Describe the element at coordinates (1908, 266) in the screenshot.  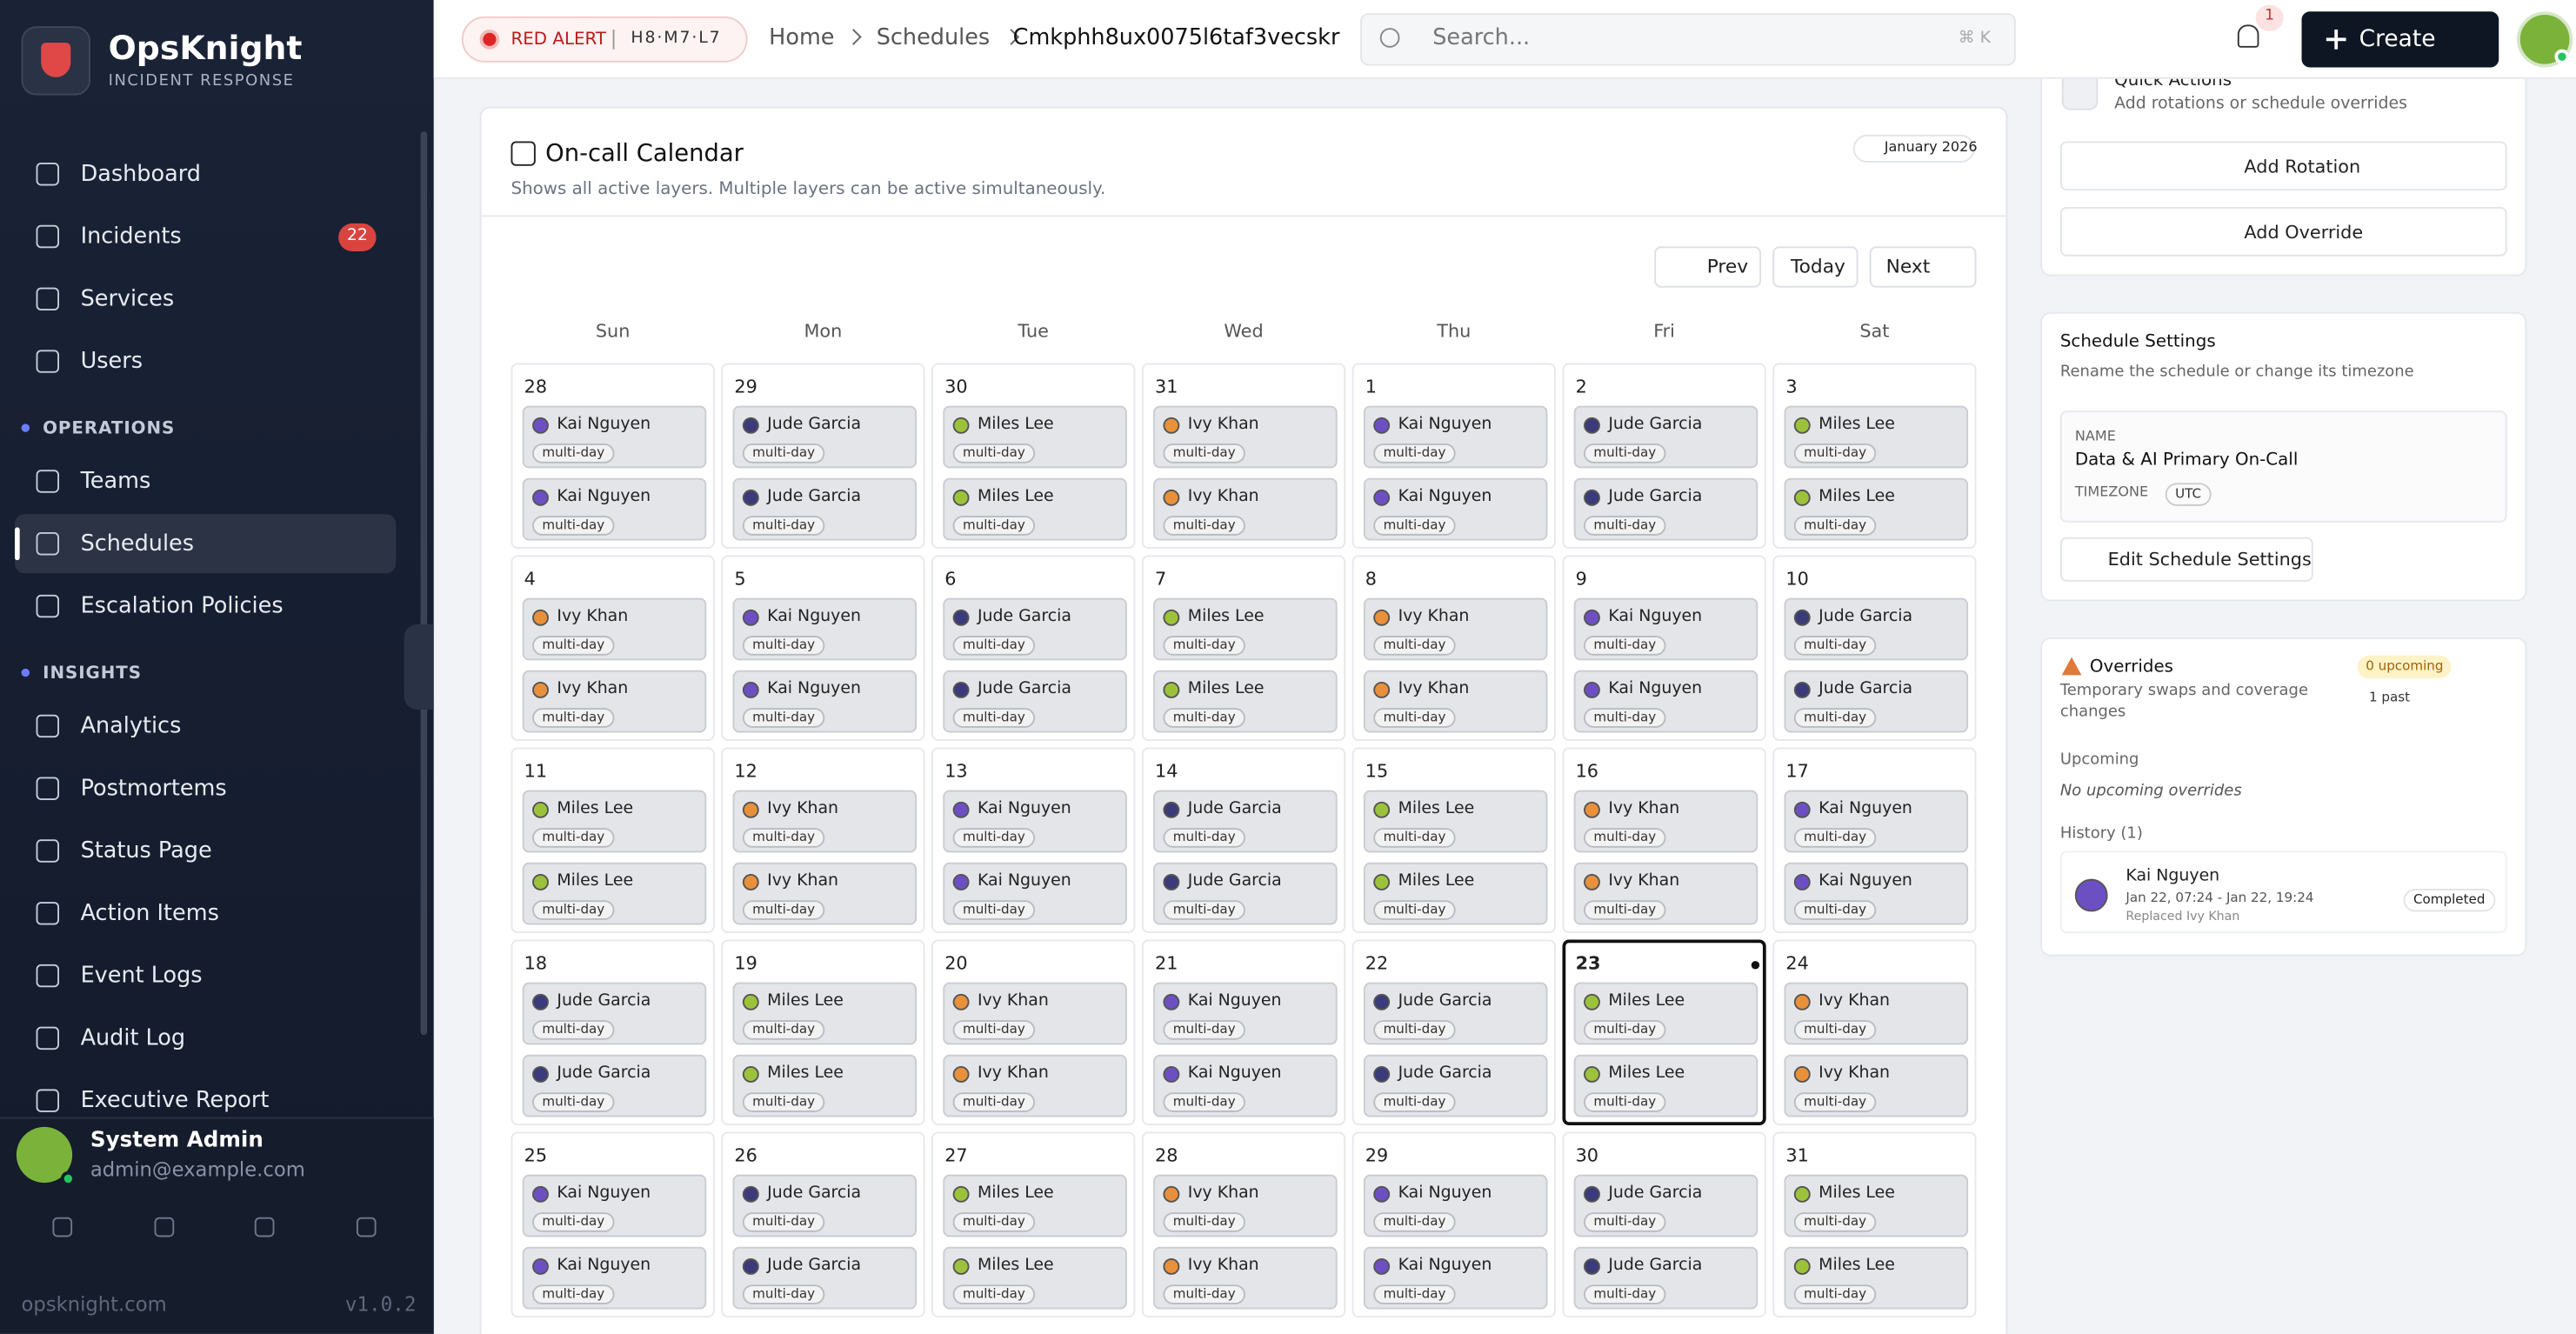
I see `next-label: Next` at that location.